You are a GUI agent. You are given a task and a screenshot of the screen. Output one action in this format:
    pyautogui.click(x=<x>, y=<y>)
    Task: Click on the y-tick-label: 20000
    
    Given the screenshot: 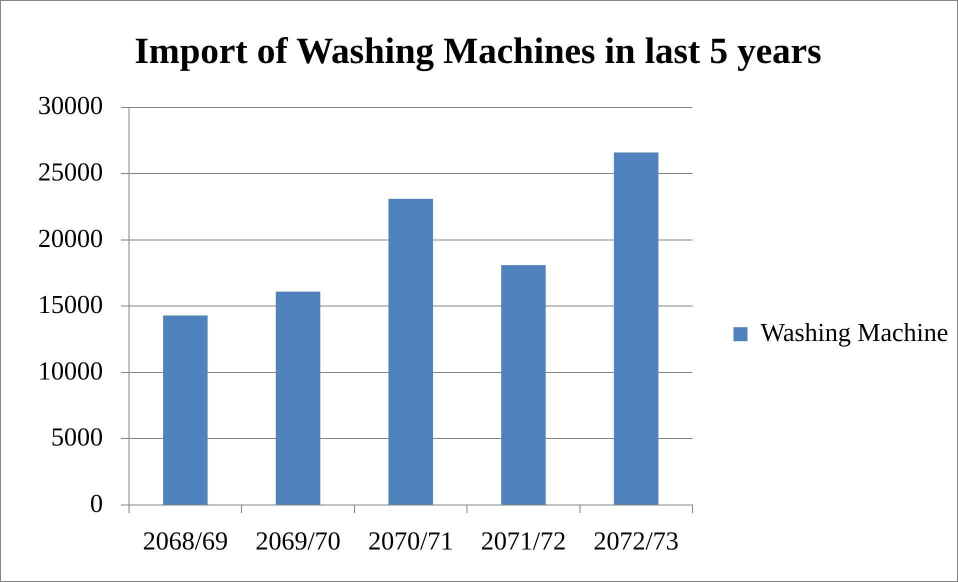 What is the action you would take?
    pyautogui.click(x=70, y=238)
    